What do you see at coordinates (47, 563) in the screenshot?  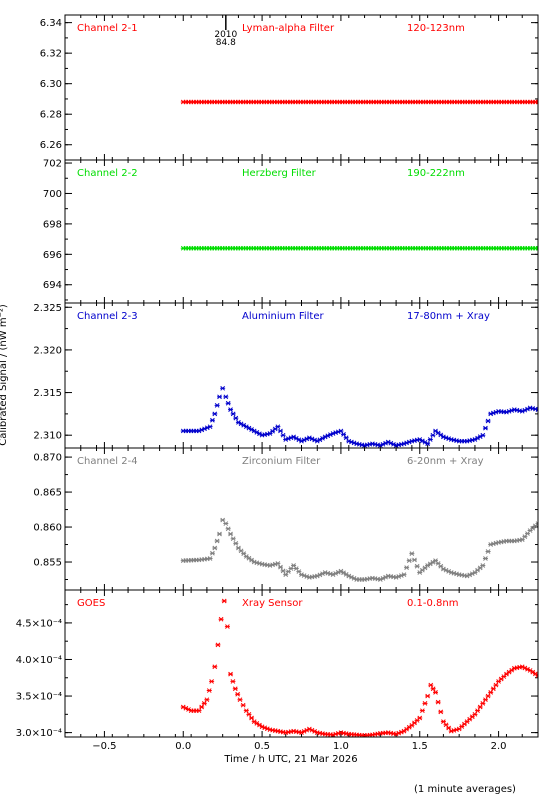 I see `y-tick-label: 0.855` at bounding box center [47, 563].